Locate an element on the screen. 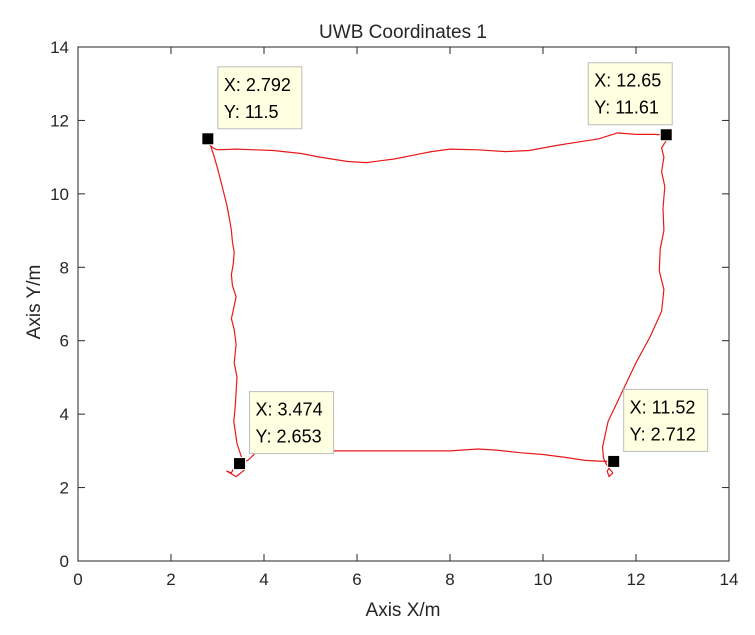  y-tick-label: 12 is located at coordinates (59, 120).